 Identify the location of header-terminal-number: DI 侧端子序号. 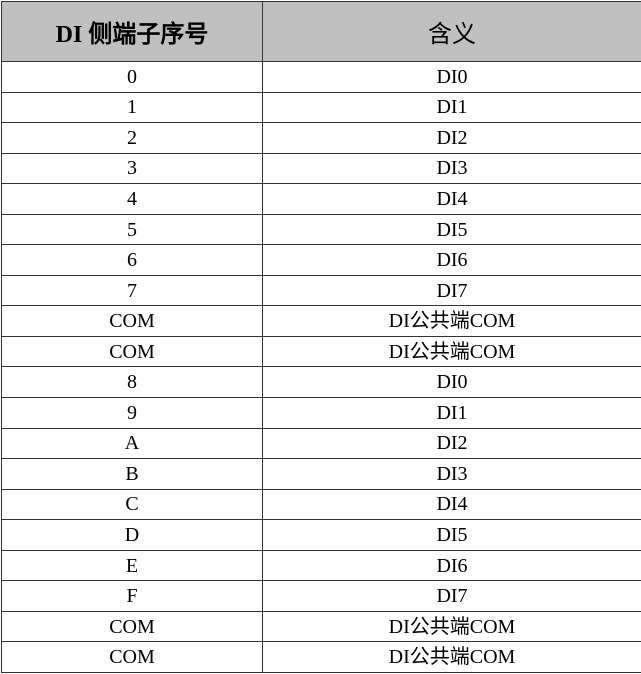
(132, 32).